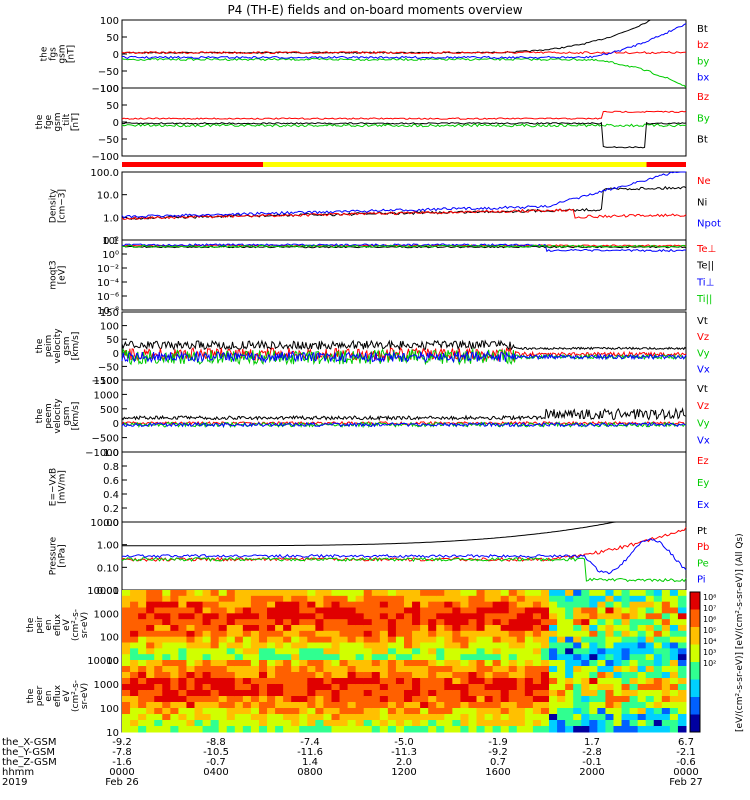 The height and width of the screenshot is (800, 750). I want to click on y-tick-label: 0.0, so click(111, 523).